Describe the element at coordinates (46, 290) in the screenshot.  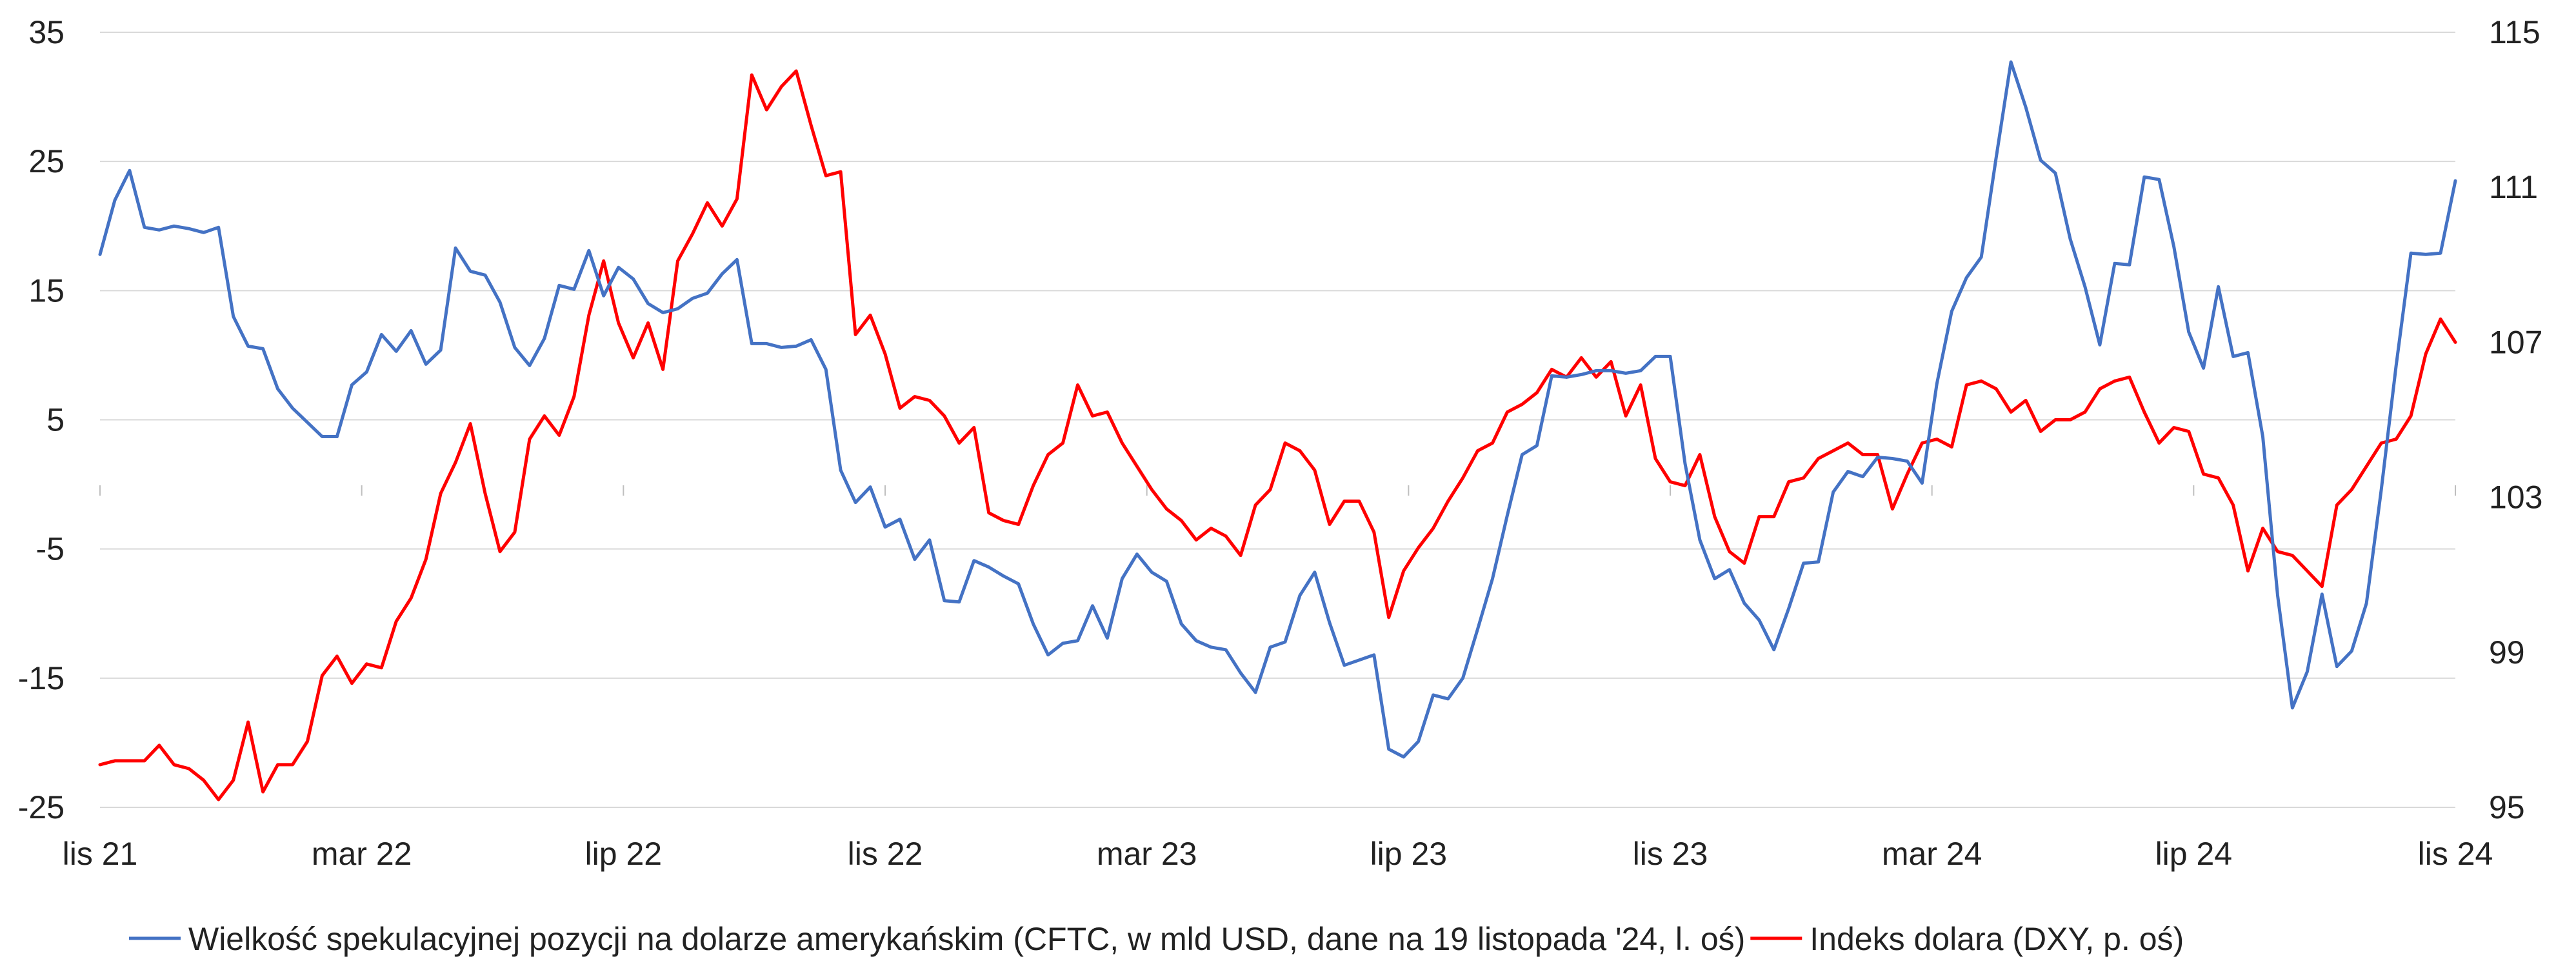
I see `y-left-tick-label: 15` at that location.